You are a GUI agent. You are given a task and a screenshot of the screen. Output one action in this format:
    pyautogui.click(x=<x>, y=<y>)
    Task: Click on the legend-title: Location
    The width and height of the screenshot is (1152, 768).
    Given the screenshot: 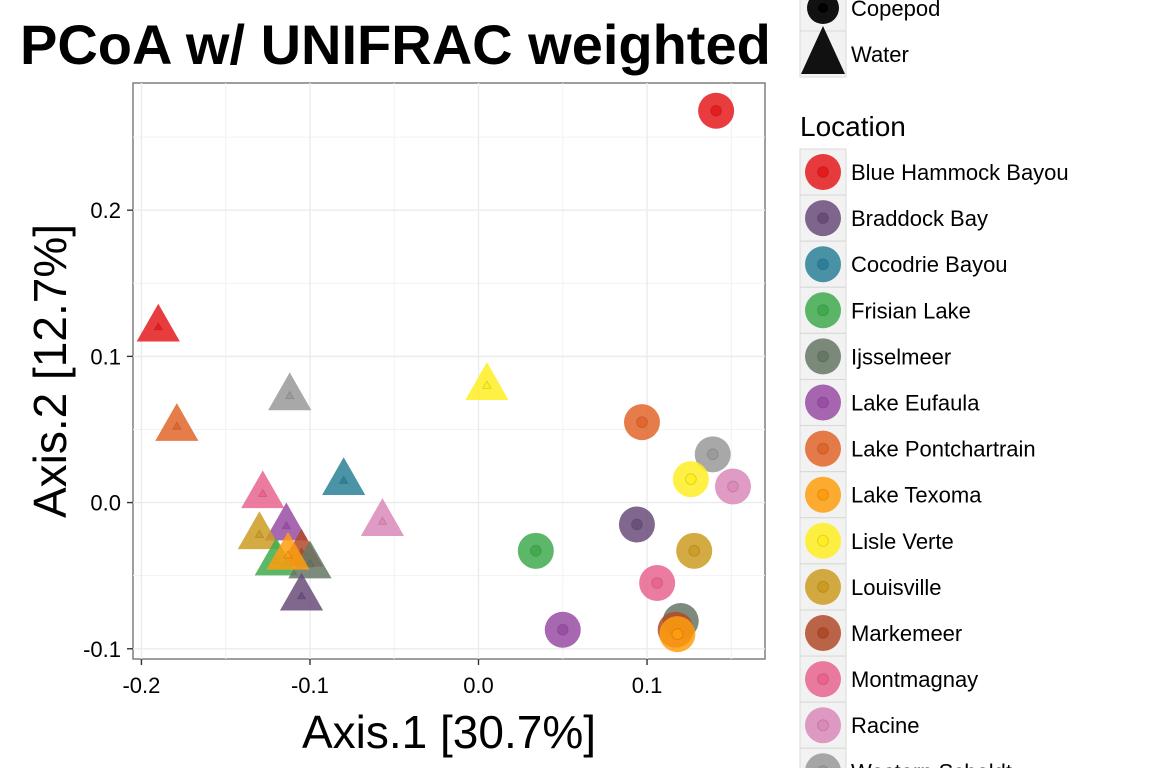 What is the action you would take?
    pyautogui.click(x=853, y=126)
    